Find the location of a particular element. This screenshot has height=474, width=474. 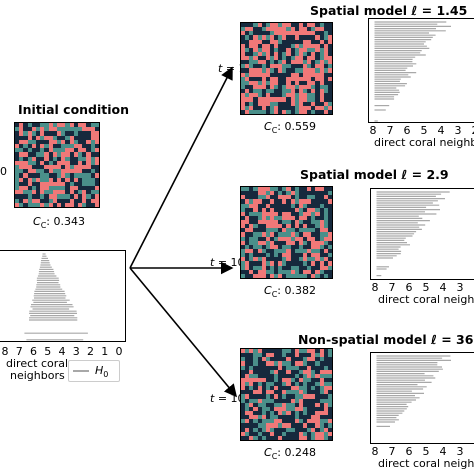

model-3-tick-2: 6 is located at coordinates (409, 451).